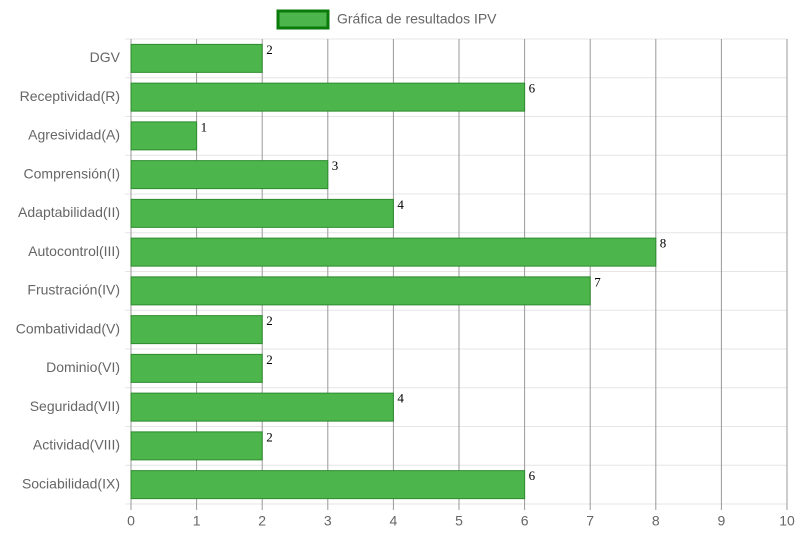 This screenshot has height=538, width=798. I want to click on x-tick-label: 0, so click(131, 521).